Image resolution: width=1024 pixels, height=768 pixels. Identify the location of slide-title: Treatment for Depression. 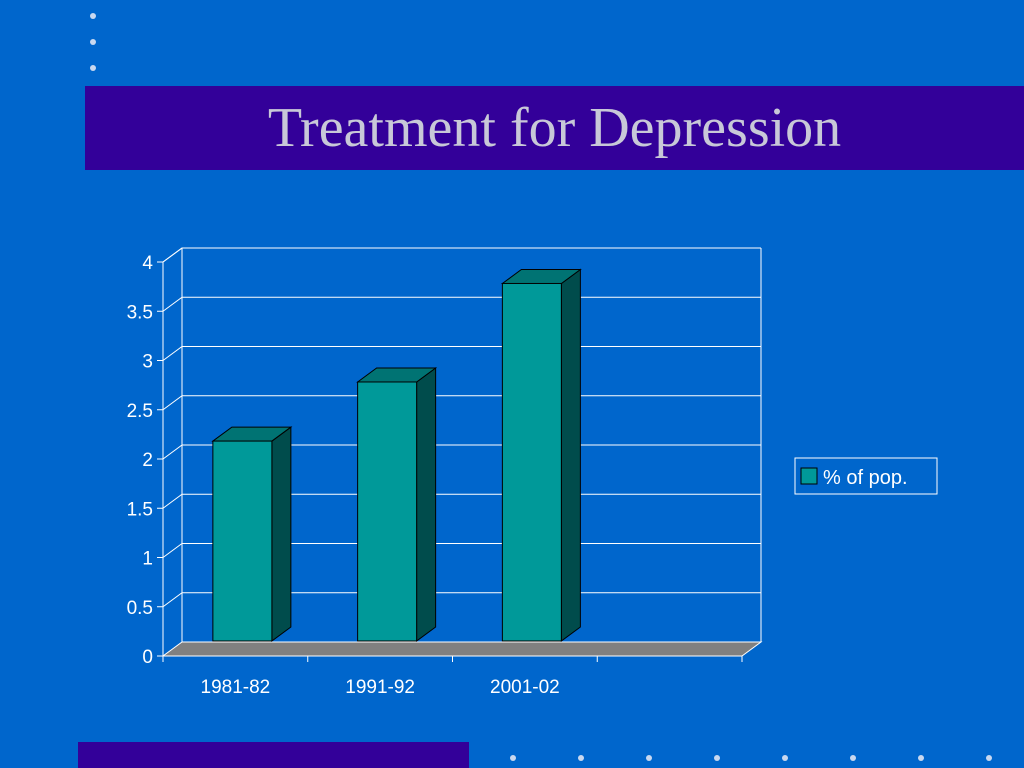
(554, 128).